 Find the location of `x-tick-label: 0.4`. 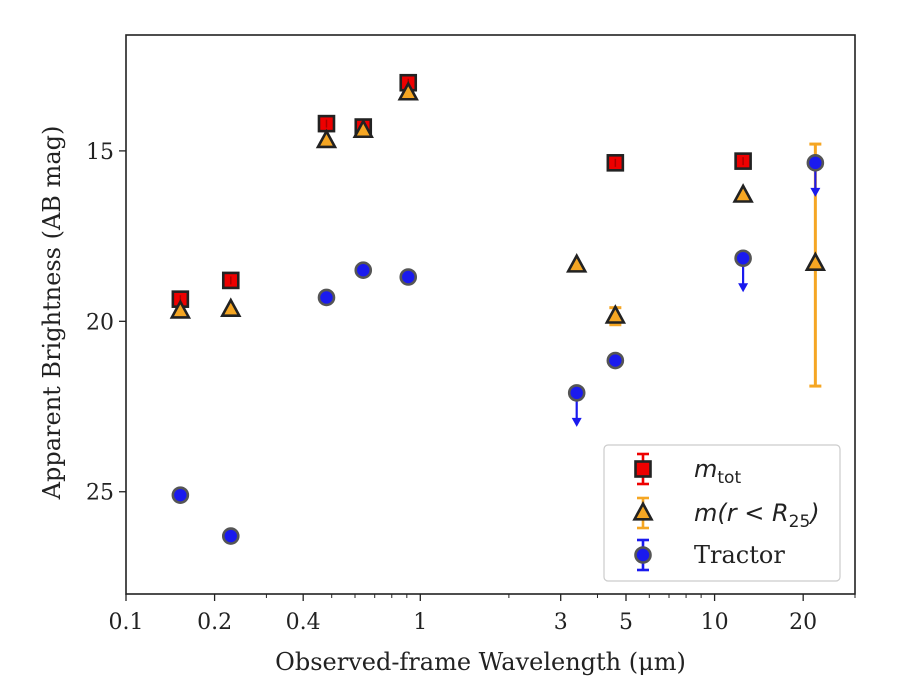

x-tick-label: 0.4 is located at coordinates (303, 622).